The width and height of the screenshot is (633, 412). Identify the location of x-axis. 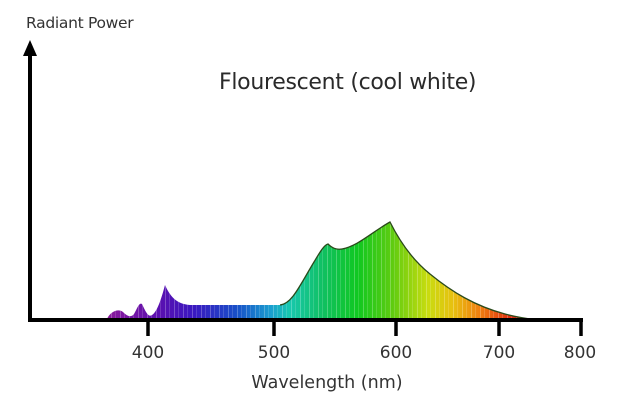
(305, 327).